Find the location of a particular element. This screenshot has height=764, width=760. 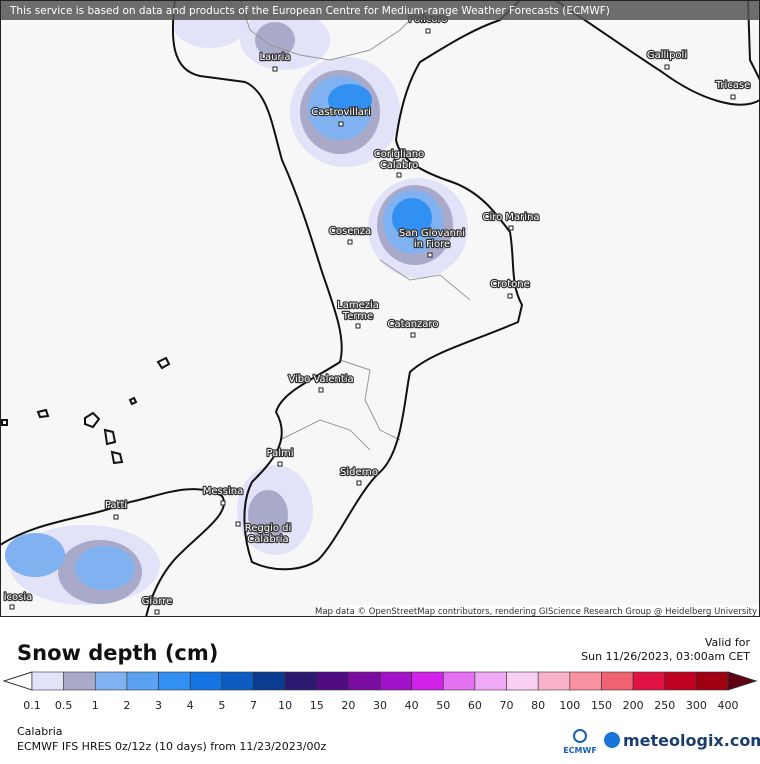

tick-label: 5 is located at coordinates (221, 705).